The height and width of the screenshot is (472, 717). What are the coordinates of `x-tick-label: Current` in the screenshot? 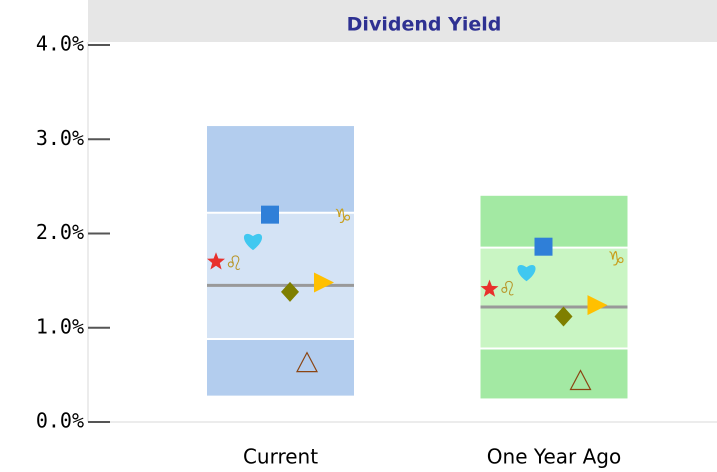 It's located at (280, 457).